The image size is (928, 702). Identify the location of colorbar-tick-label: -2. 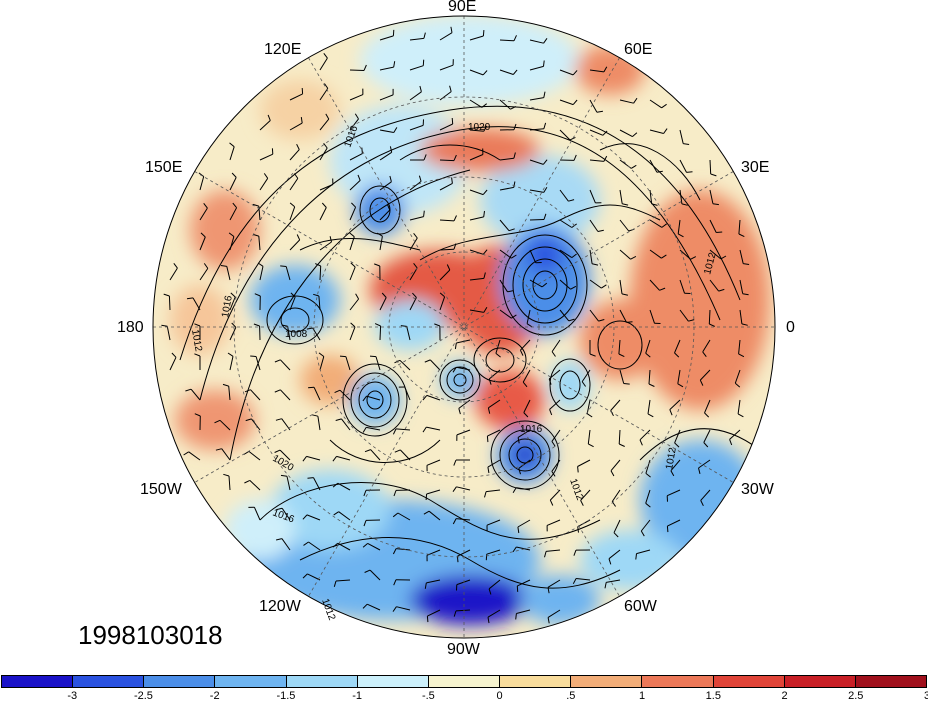
(214, 696).